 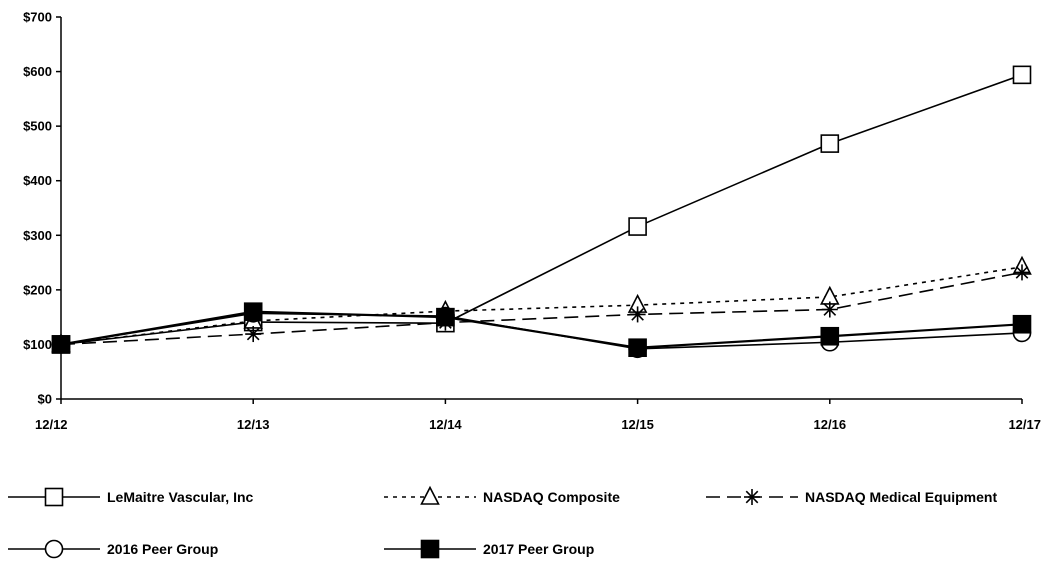 I want to click on legend-item-1: NASDAQ Composite, so click(x=502, y=495).